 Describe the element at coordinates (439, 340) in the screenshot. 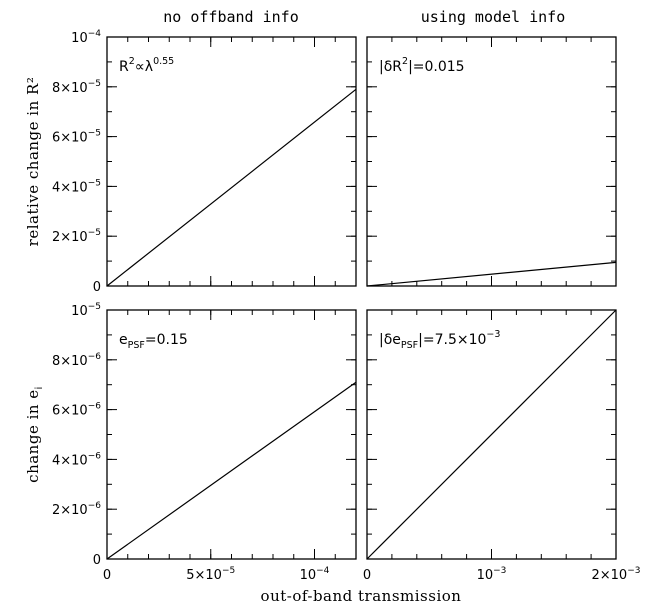

I see `panel-annotation: |δePSF​|=7.5×10−3​` at that location.